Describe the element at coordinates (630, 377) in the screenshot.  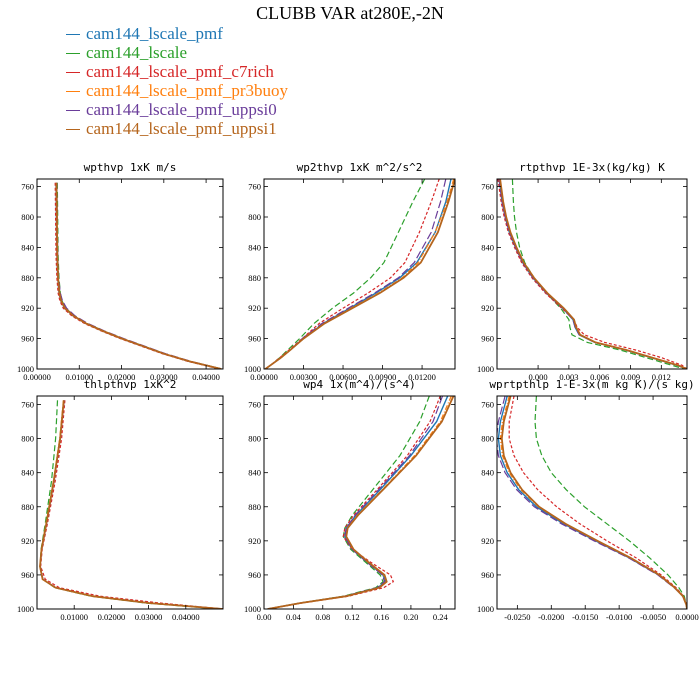
I see `x-tick-label: 0.009` at that location.